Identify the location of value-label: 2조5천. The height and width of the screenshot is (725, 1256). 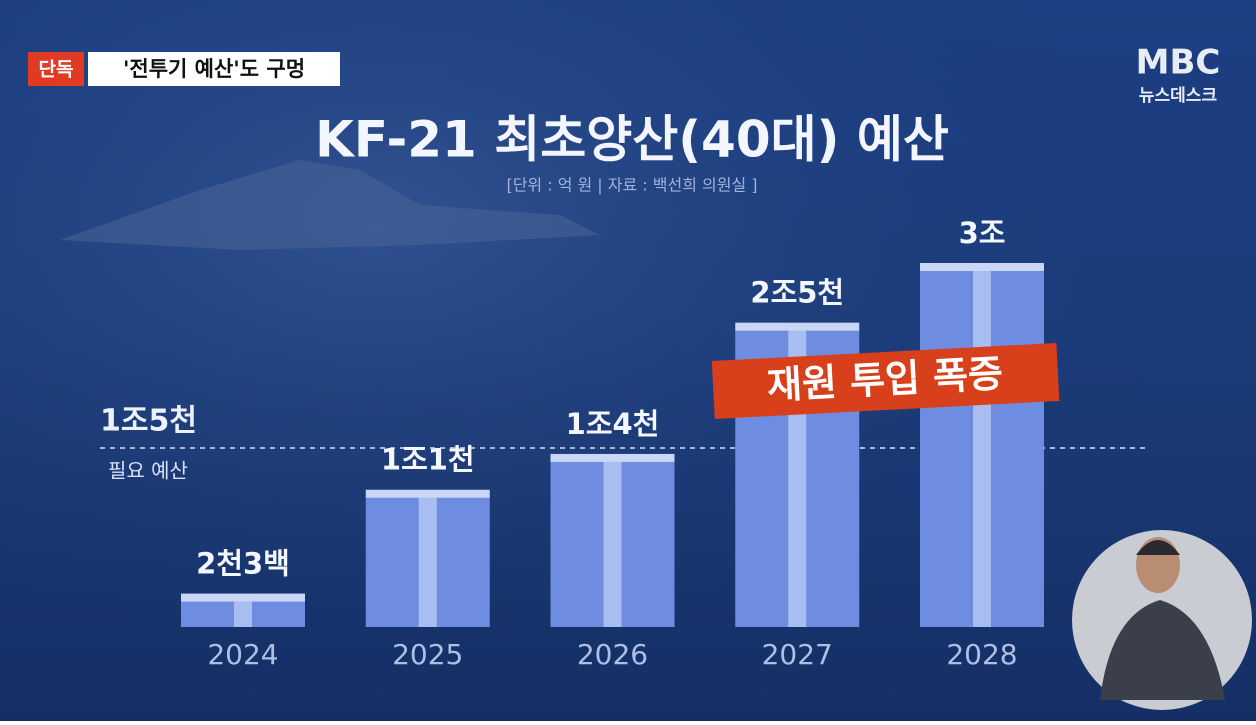
(797, 293).